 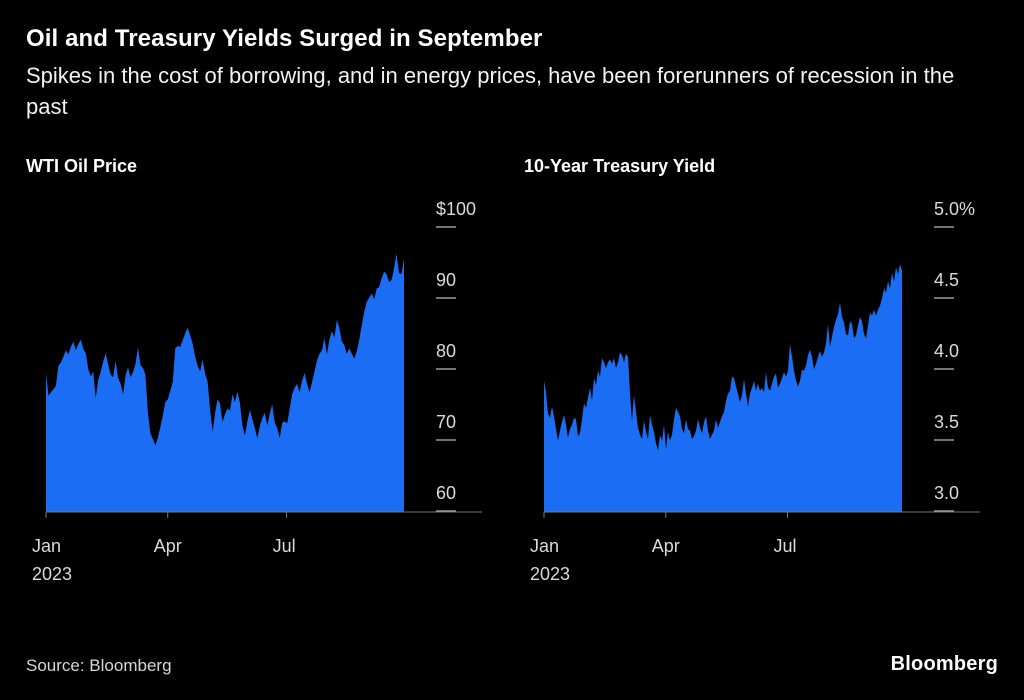 I want to click on wti-oil-chart-title: WTI Oil Price, so click(x=82, y=166).